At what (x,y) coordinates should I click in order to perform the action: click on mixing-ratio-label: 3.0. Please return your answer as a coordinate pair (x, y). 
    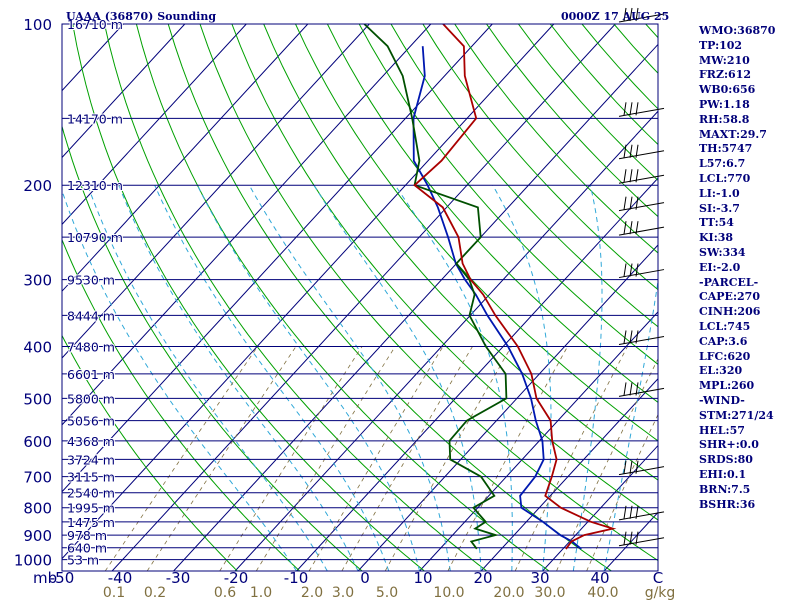
    Looking at the image, I should click on (343, 592).